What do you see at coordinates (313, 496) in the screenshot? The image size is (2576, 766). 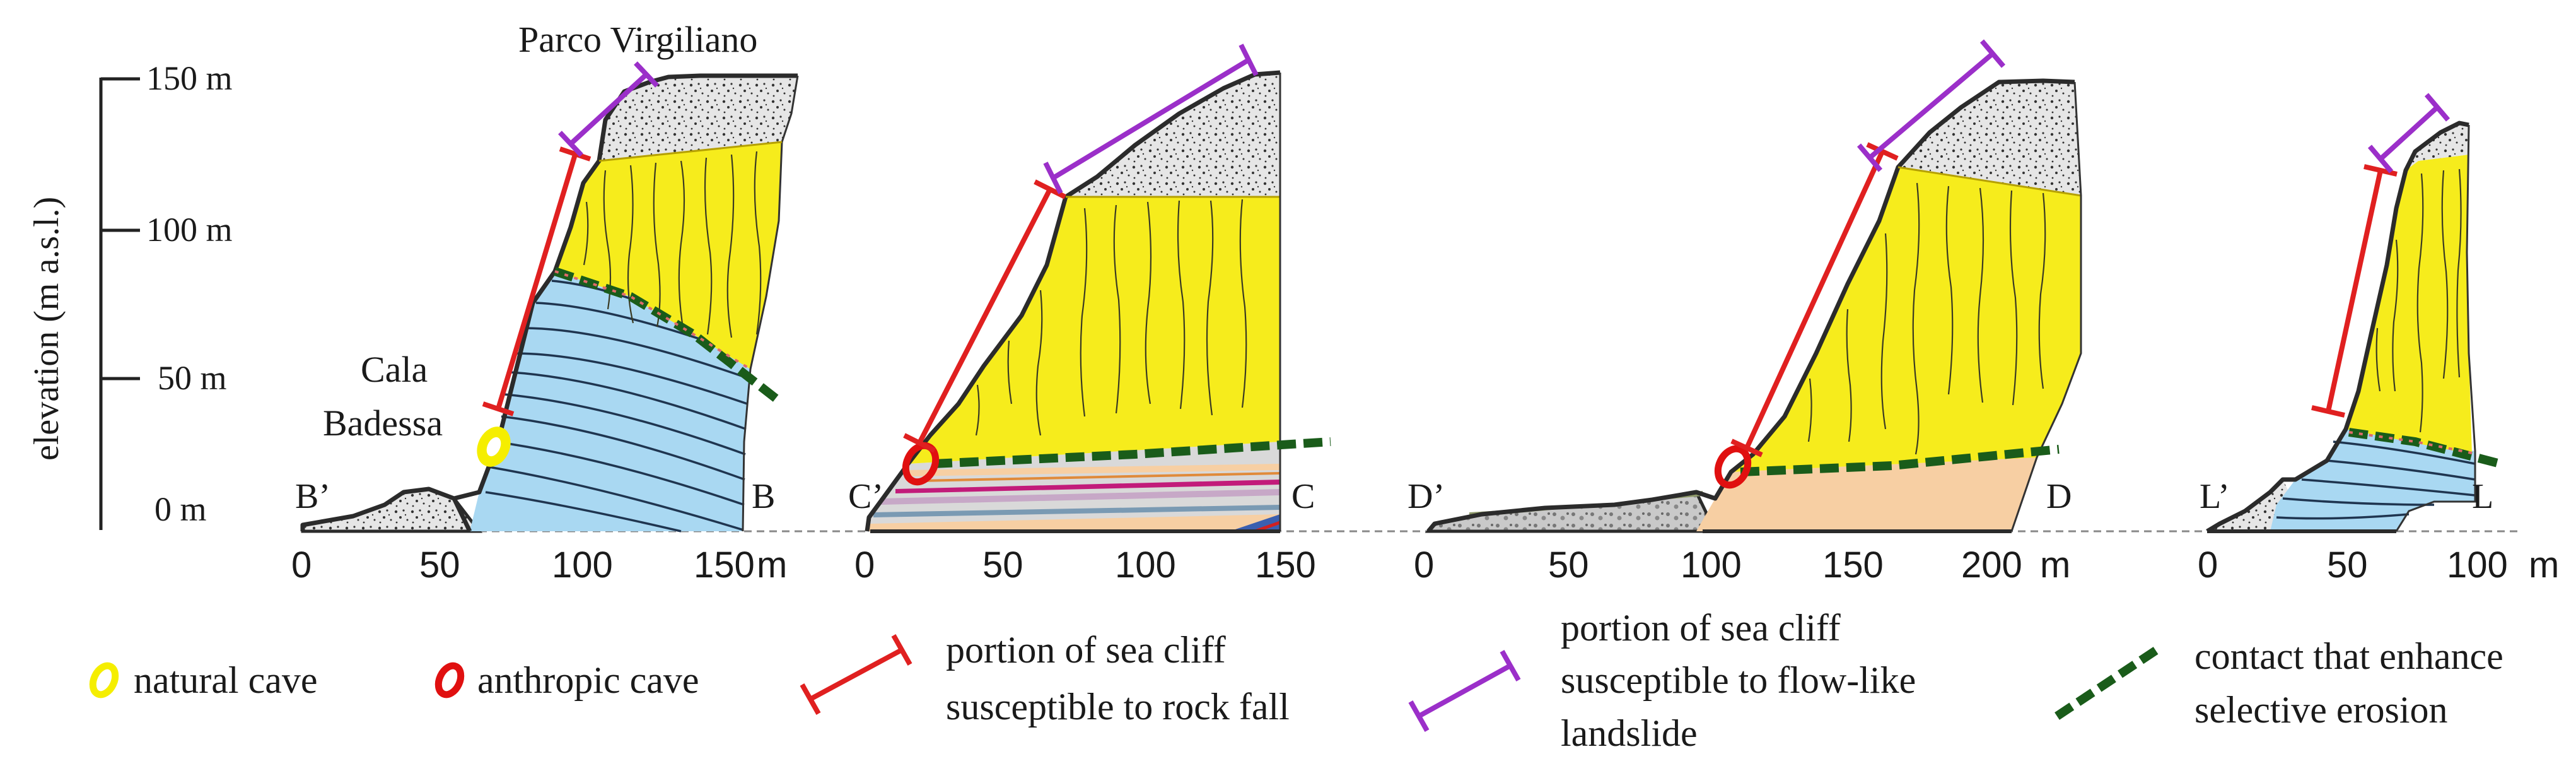 I see `section-label-b-start: B’` at bounding box center [313, 496].